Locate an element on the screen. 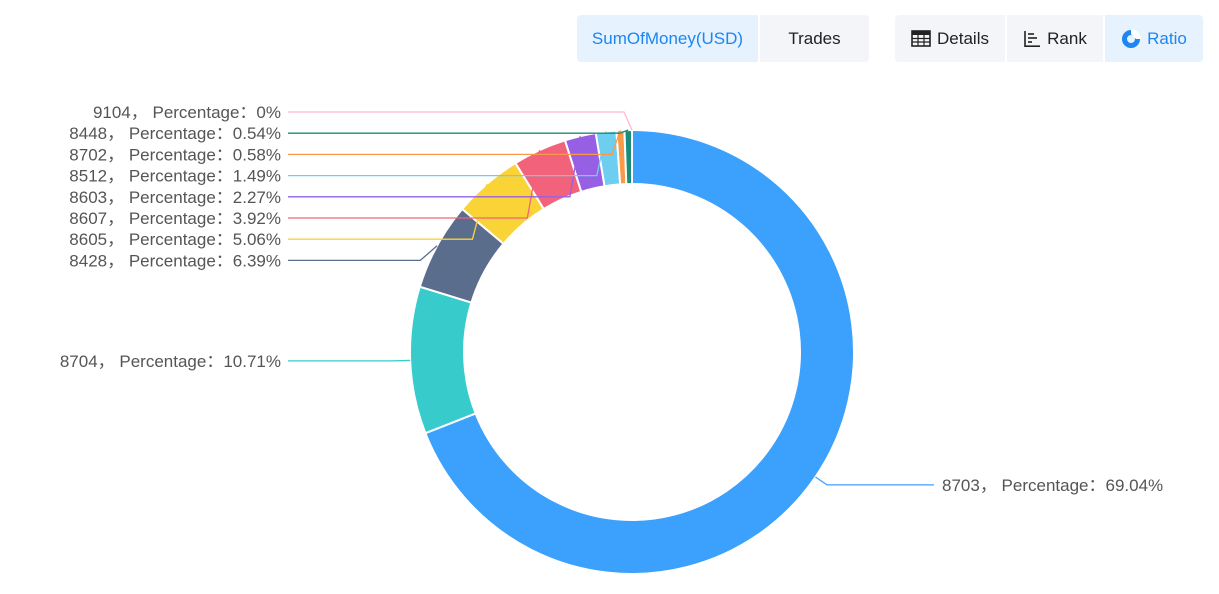  data-label-9104: 9104， Percentage：0% is located at coordinates (187, 112).